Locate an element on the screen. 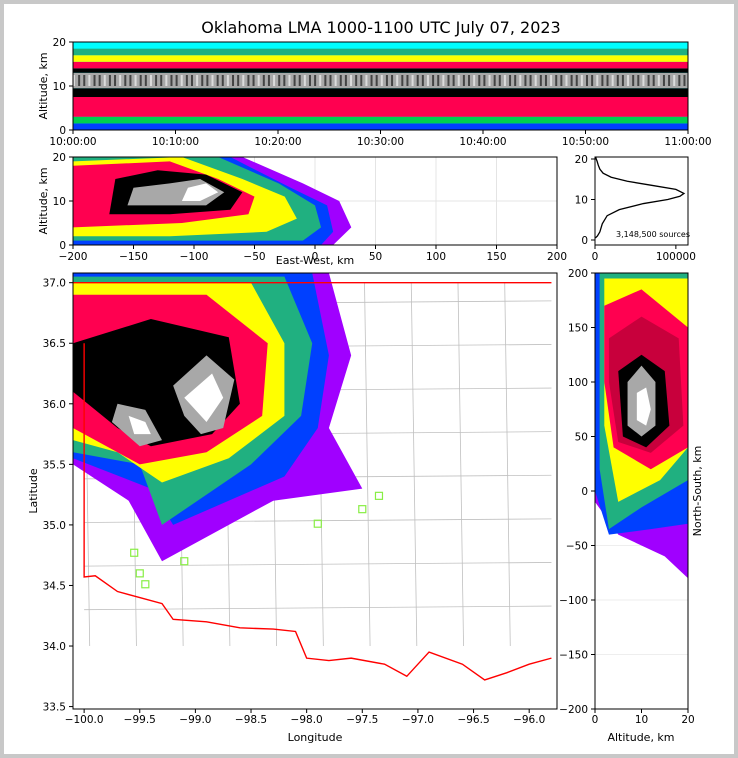 The height and width of the screenshot is (758, 738). plan-view-x-tick-label: −97.0 is located at coordinates (418, 720).